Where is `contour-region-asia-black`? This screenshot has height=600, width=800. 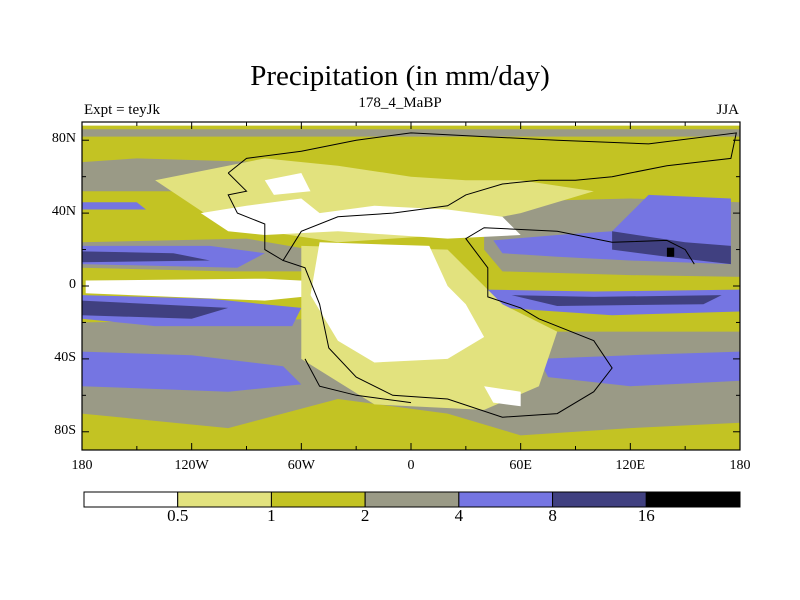 contour-region-asia-black is located at coordinates (670, 252).